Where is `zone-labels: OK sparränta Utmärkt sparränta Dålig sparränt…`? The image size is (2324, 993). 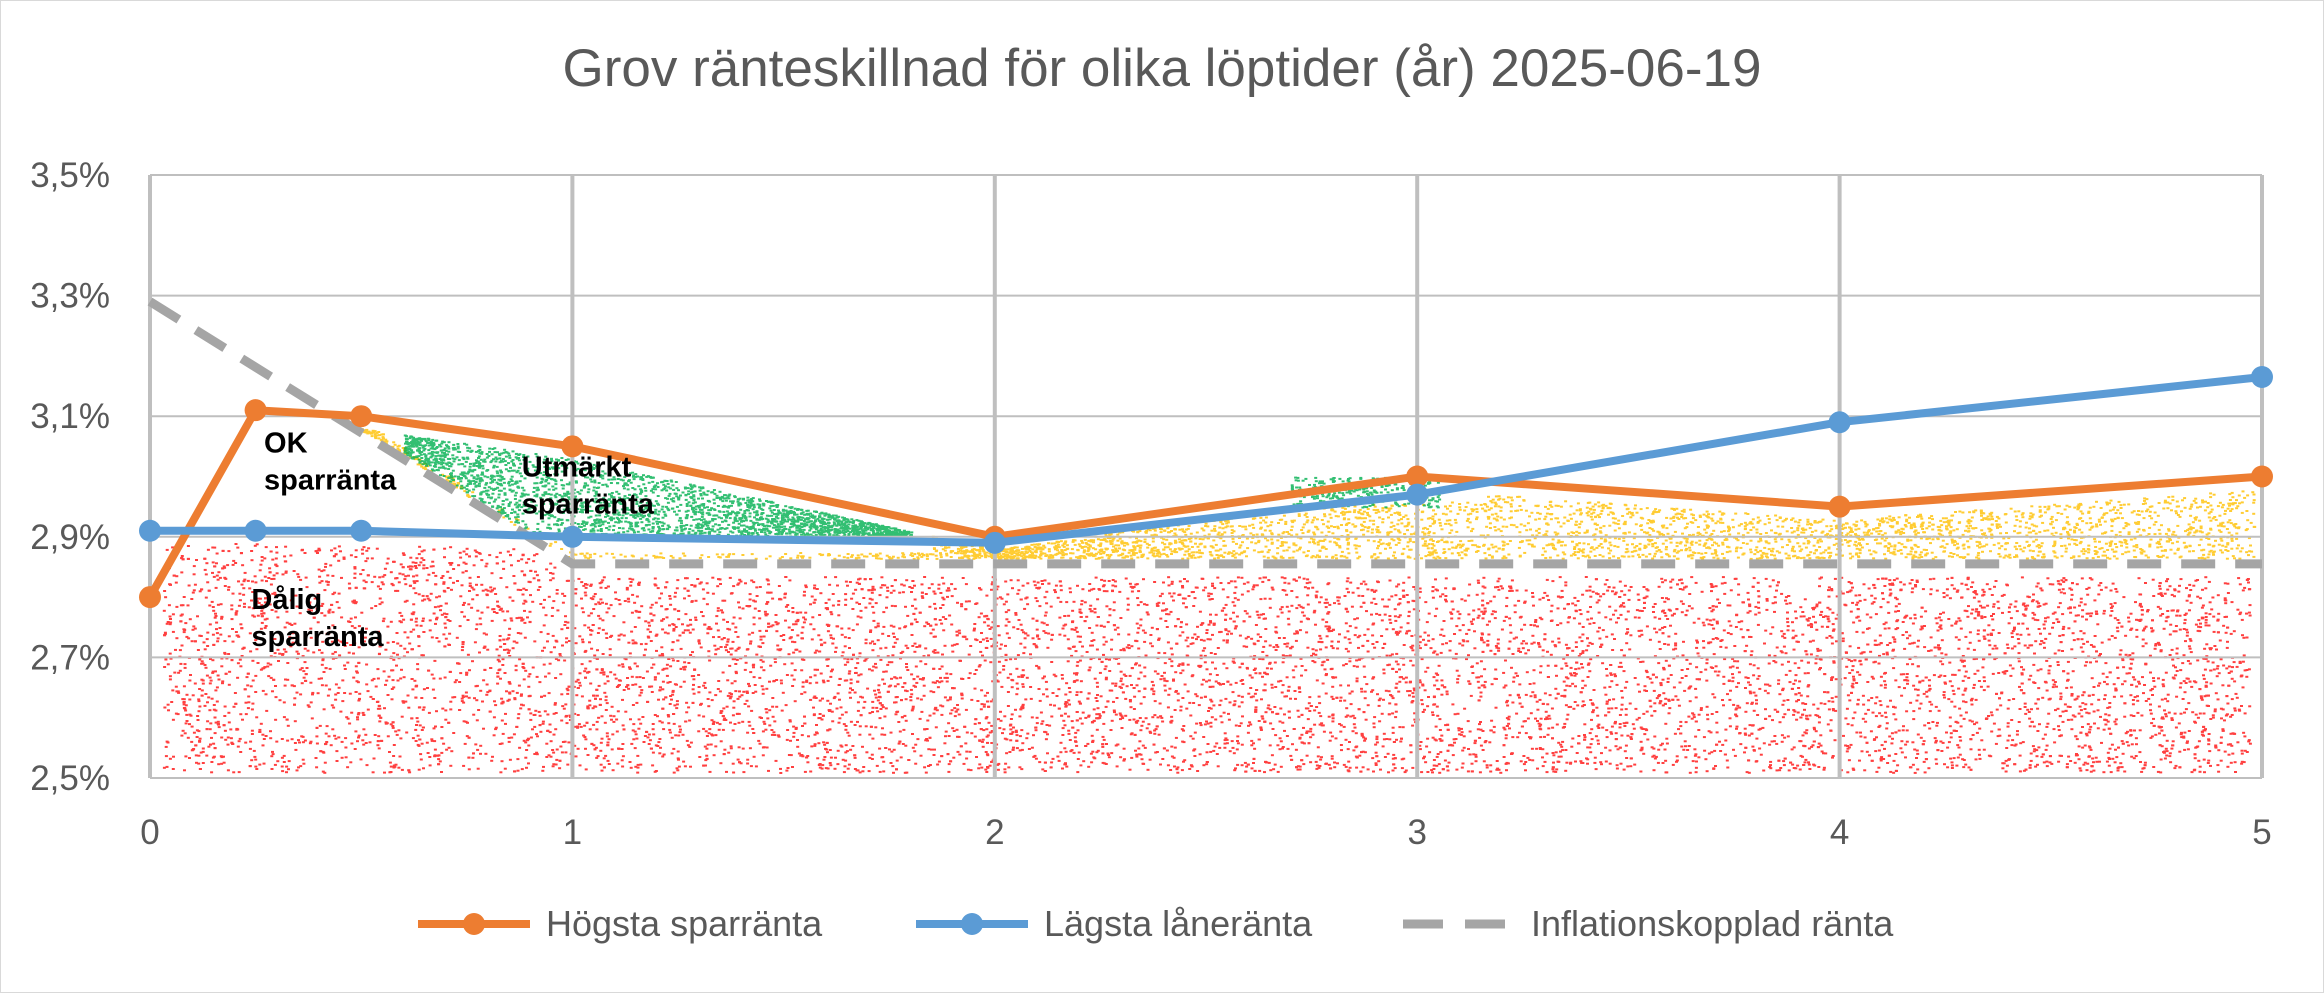
zone-labels: OK sparränta Utmärkt sparränta Dålig sparränt… is located at coordinates (452, 540).